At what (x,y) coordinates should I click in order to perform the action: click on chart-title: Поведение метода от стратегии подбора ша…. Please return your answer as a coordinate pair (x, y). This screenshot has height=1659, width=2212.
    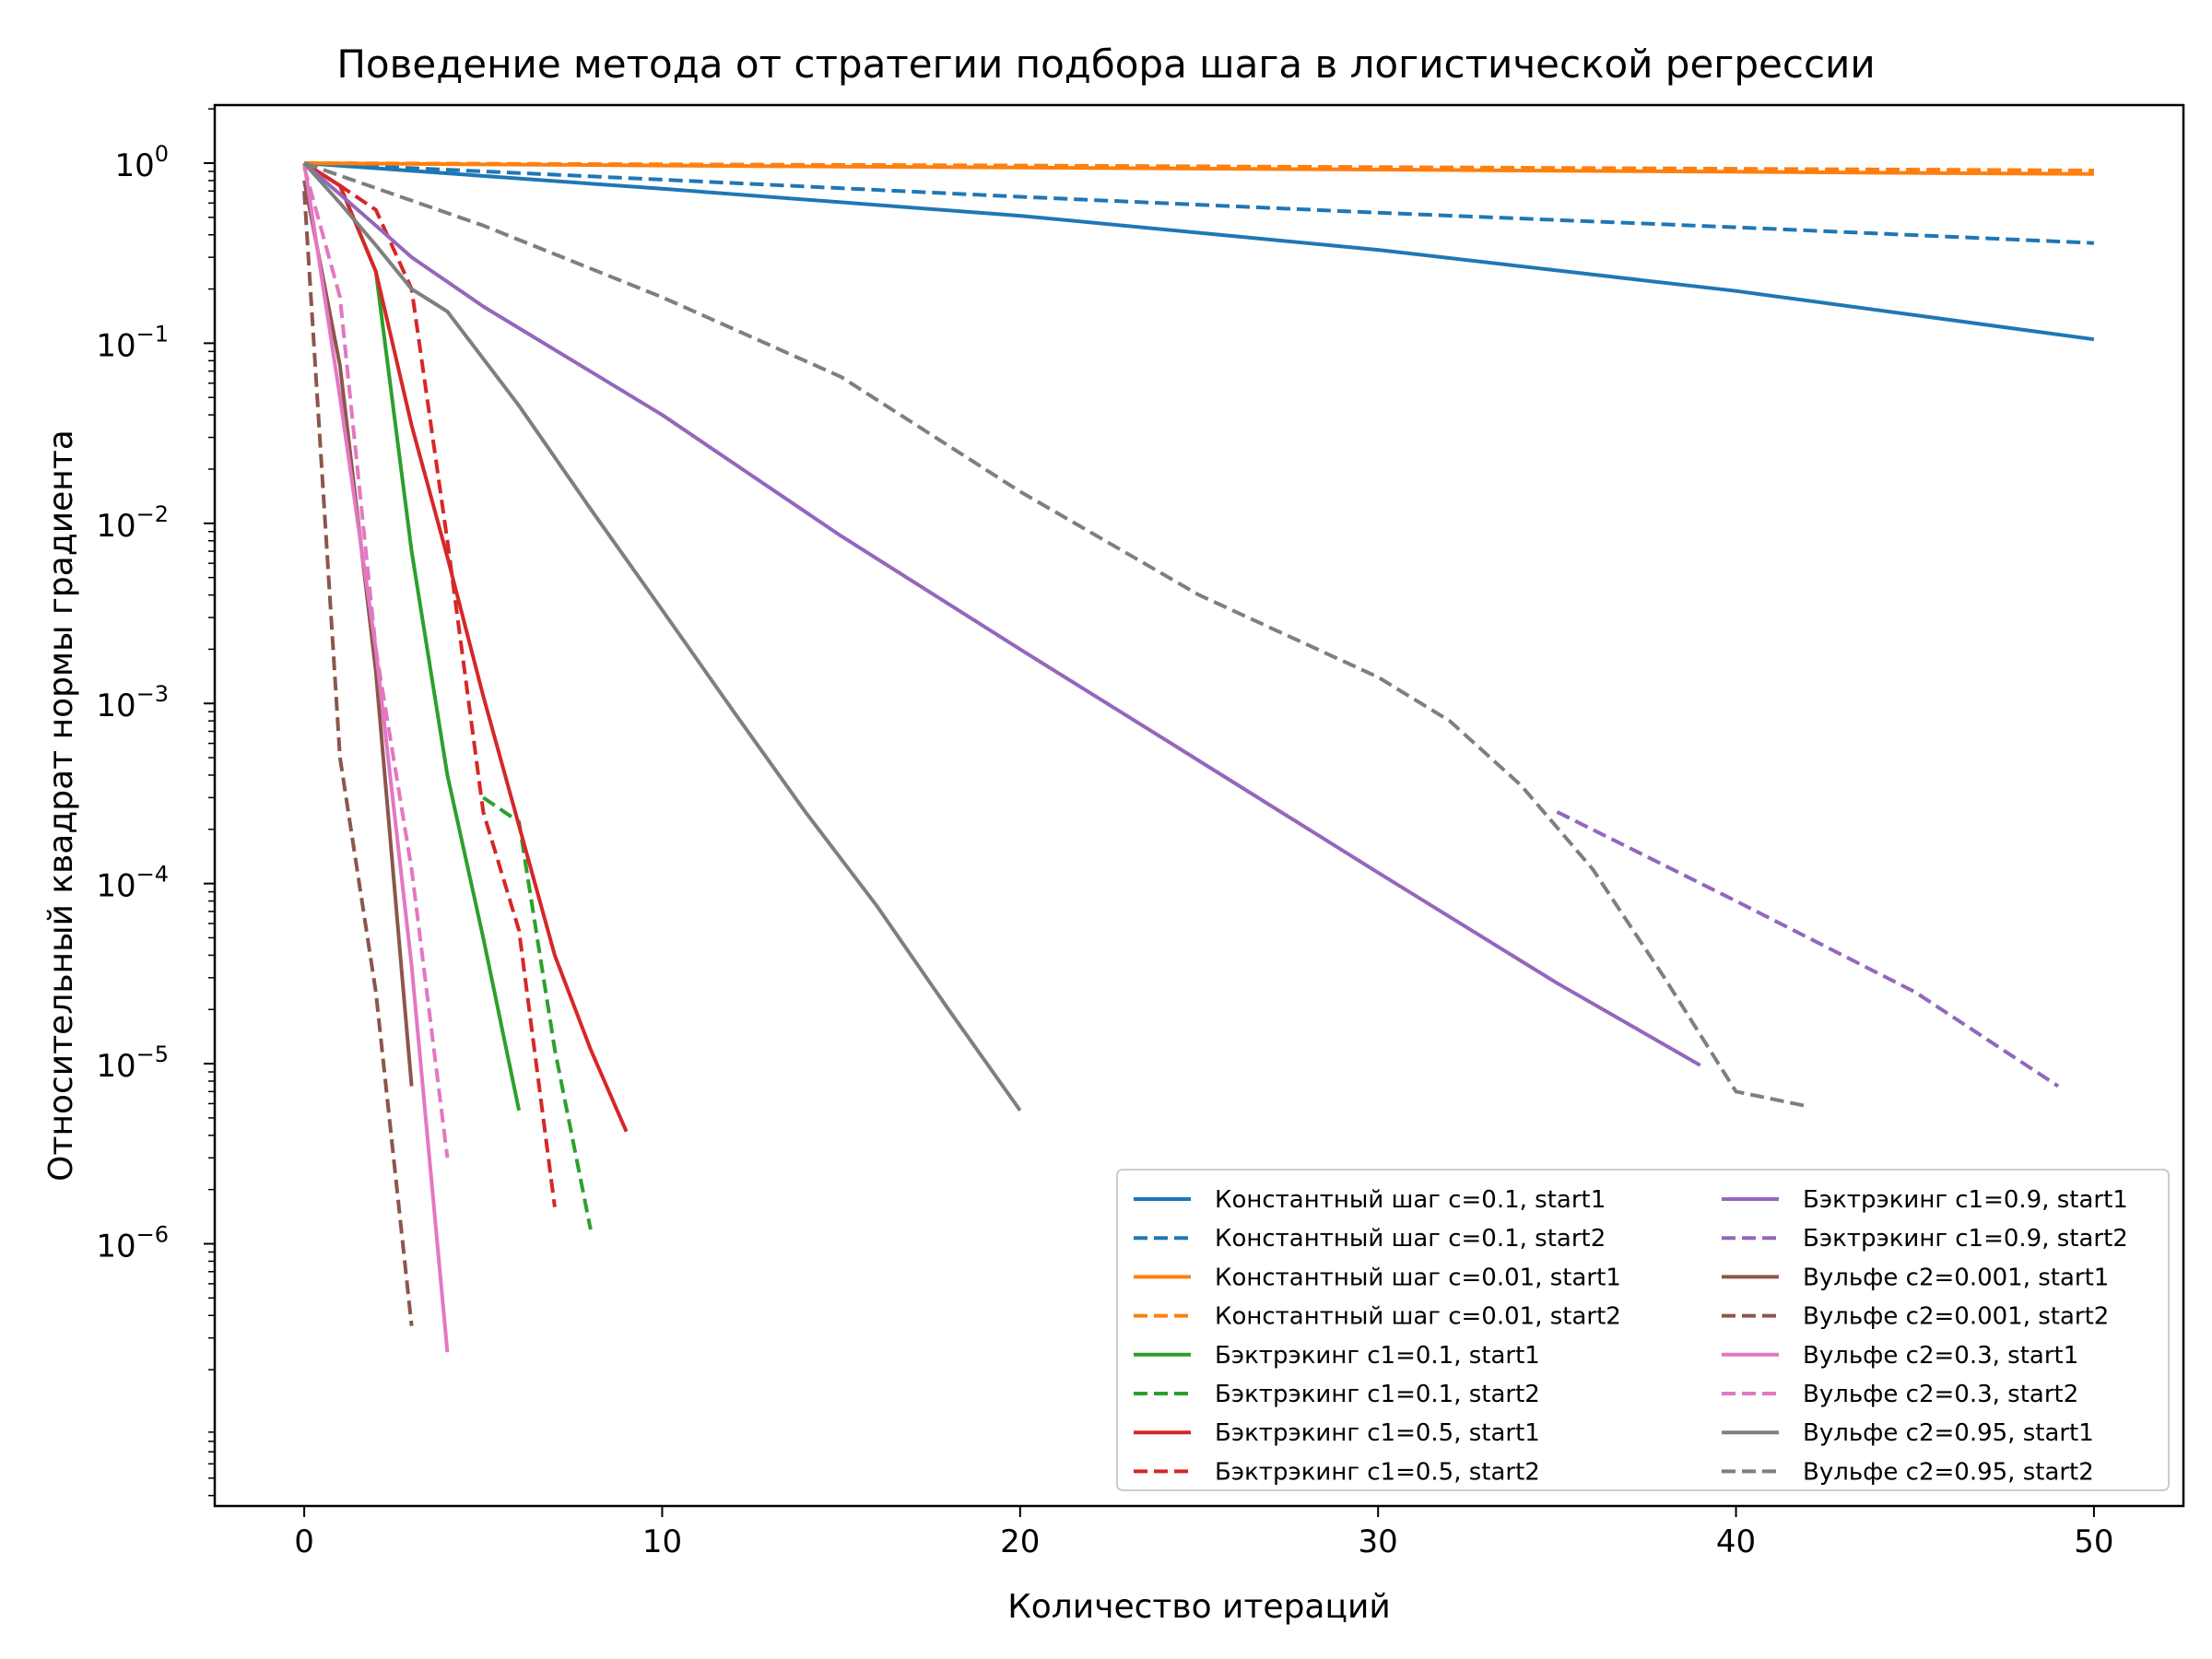
    Looking at the image, I should click on (1105, 64).